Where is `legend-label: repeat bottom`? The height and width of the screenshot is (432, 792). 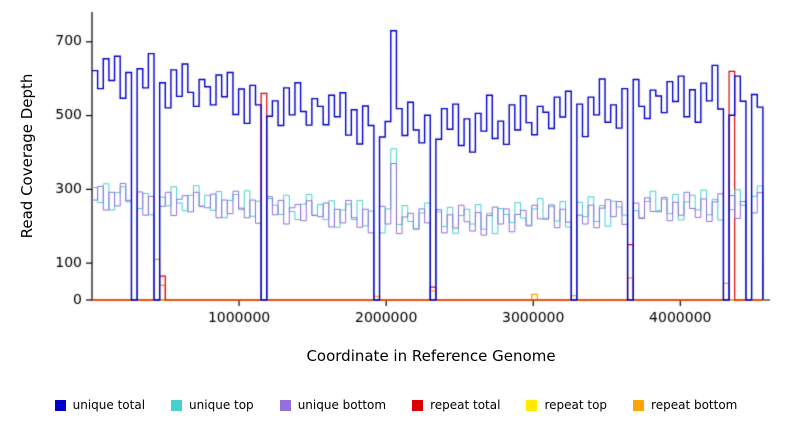
legend-label: repeat bottom is located at coordinates (694, 405).